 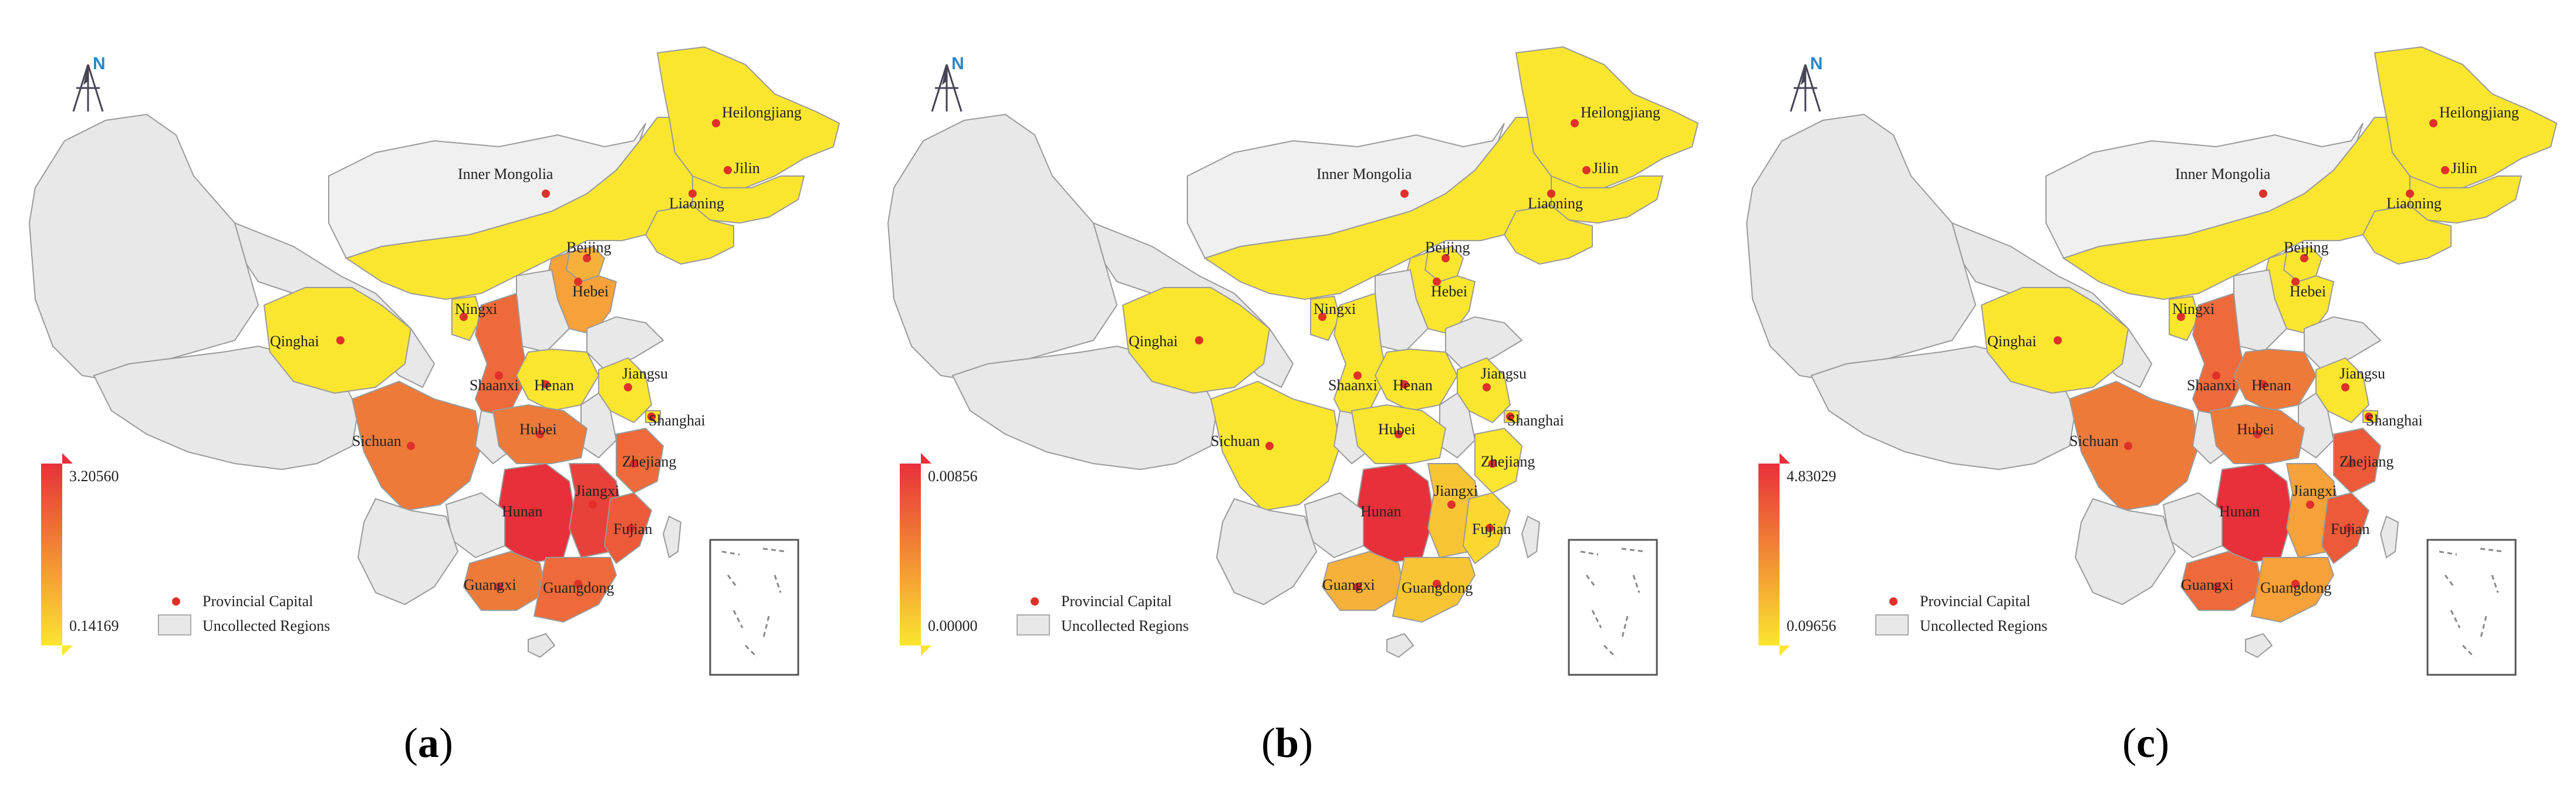 I want to click on province-hainan, so click(x=1400, y=646).